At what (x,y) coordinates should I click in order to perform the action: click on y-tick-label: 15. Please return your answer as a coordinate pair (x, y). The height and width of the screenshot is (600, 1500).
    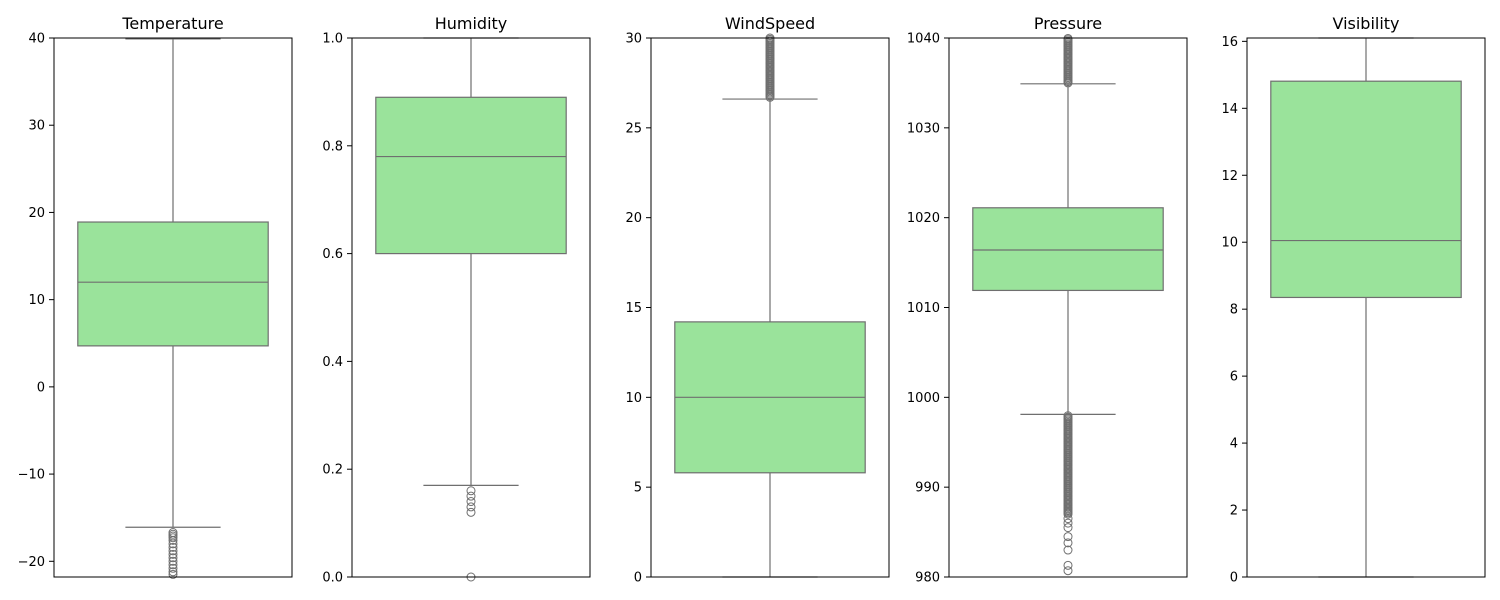
    Looking at the image, I should click on (633, 308).